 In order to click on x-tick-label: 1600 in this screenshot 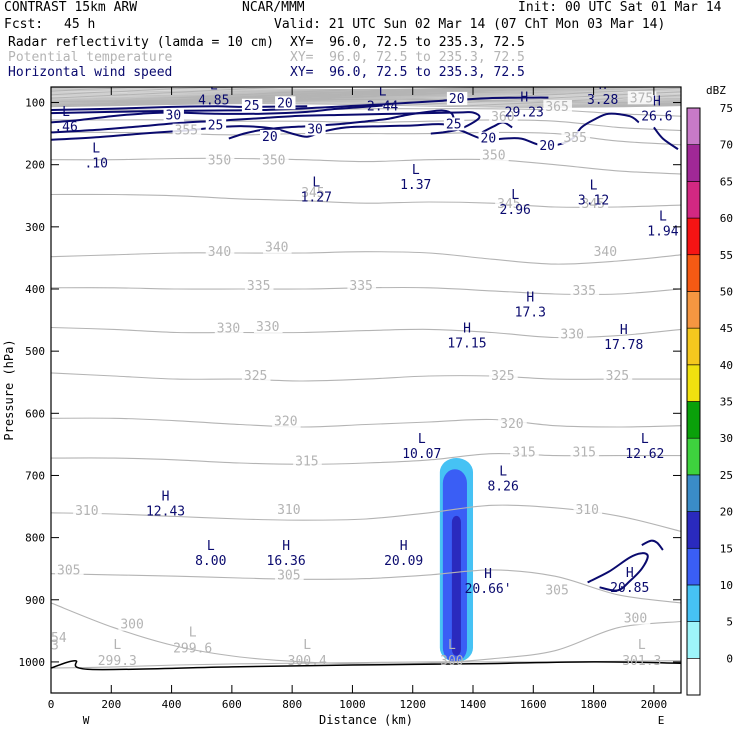, I will do `click(533, 704)`.